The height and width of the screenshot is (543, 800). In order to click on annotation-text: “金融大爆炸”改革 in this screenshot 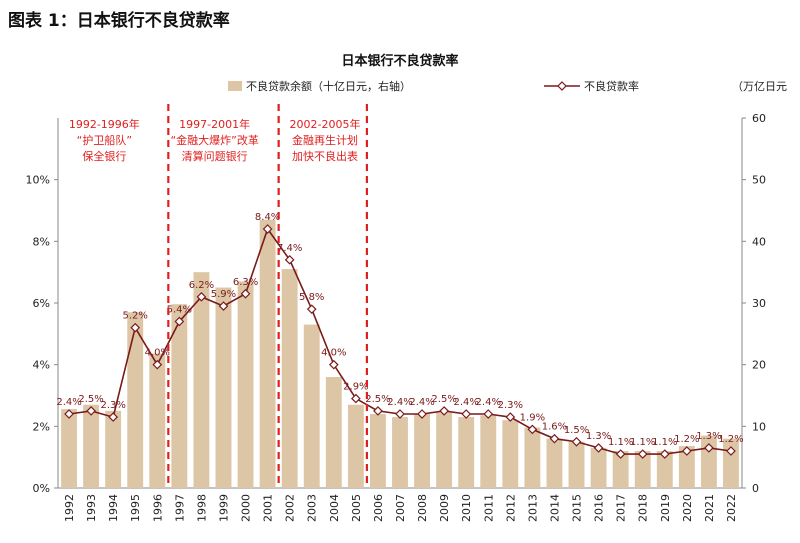, I will do `click(214, 140)`.